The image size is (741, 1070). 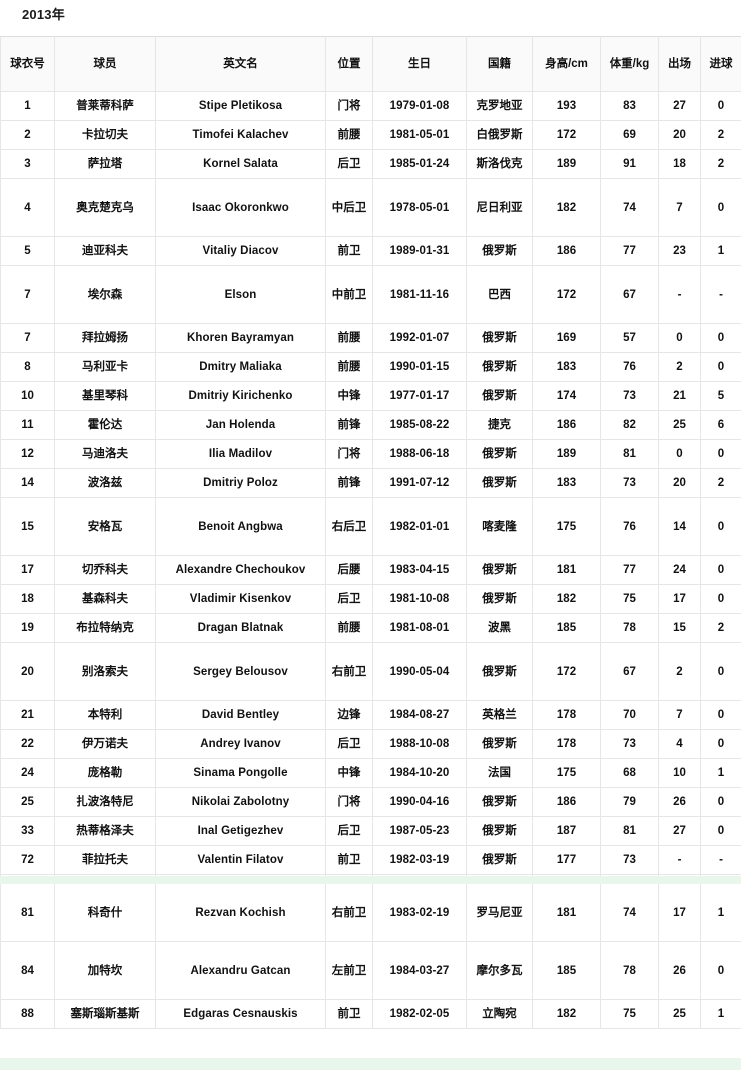 What do you see at coordinates (566, 251) in the screenshot?
I see `cell-height: 186` at bounding box center [566, 251].